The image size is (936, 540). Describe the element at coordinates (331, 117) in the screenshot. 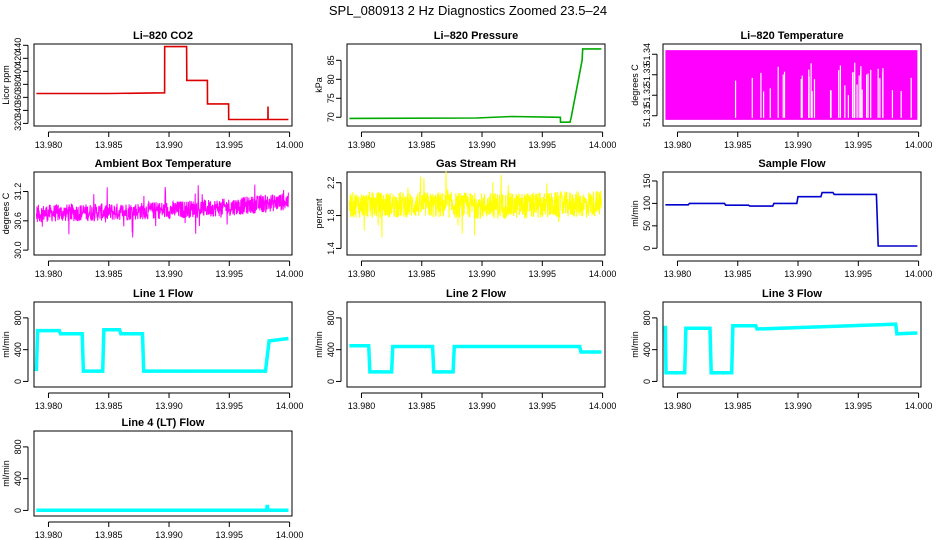

I see `y-tick-label: 70` at that location.